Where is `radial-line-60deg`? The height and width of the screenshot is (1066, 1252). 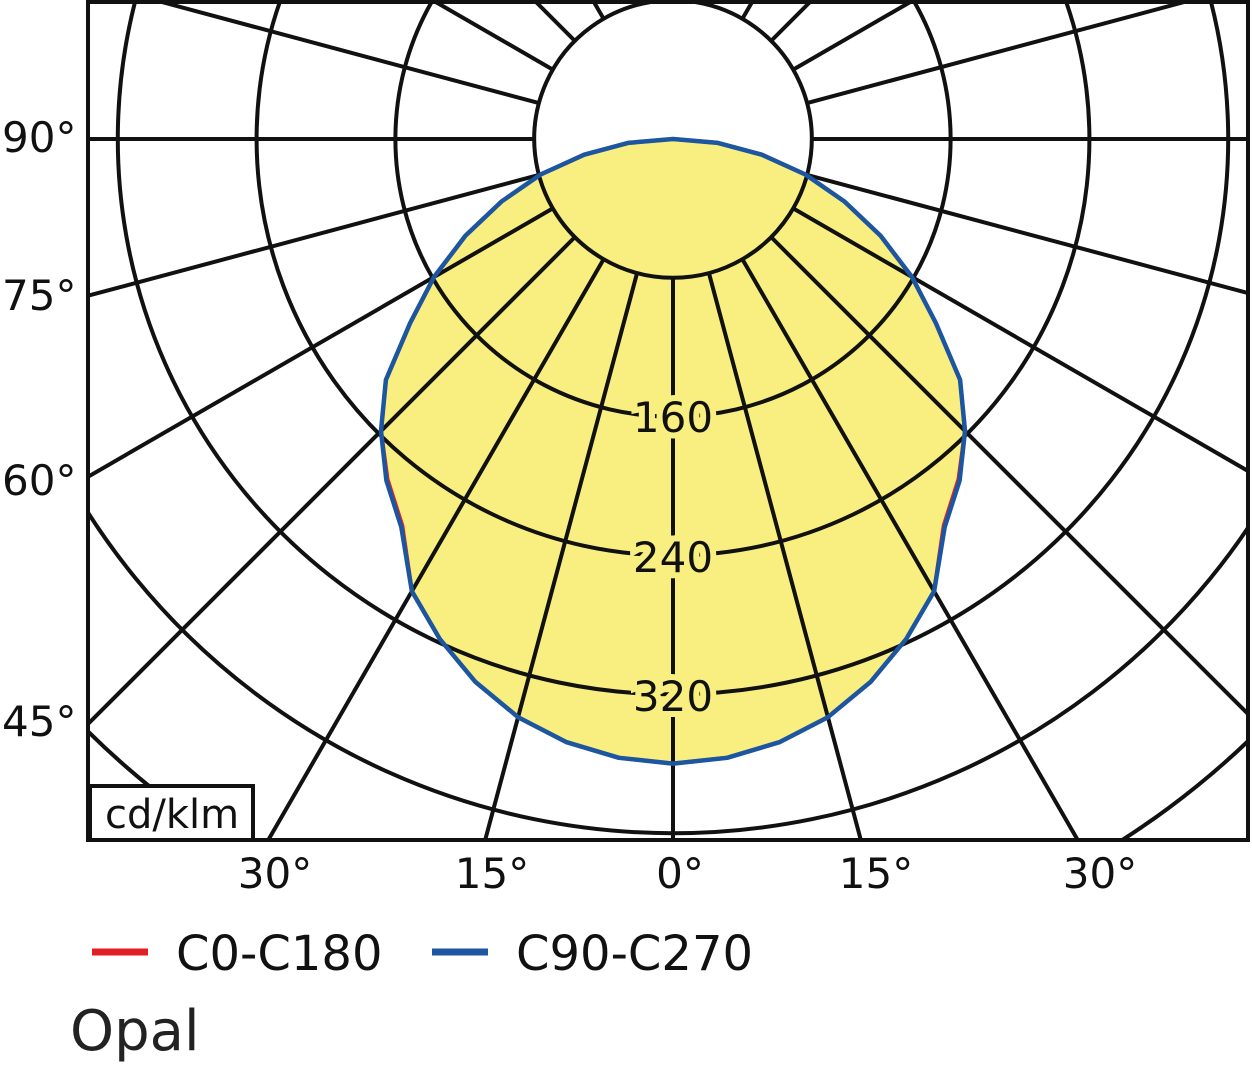
radial-line-60deg is located at coordinates (1020, 339).